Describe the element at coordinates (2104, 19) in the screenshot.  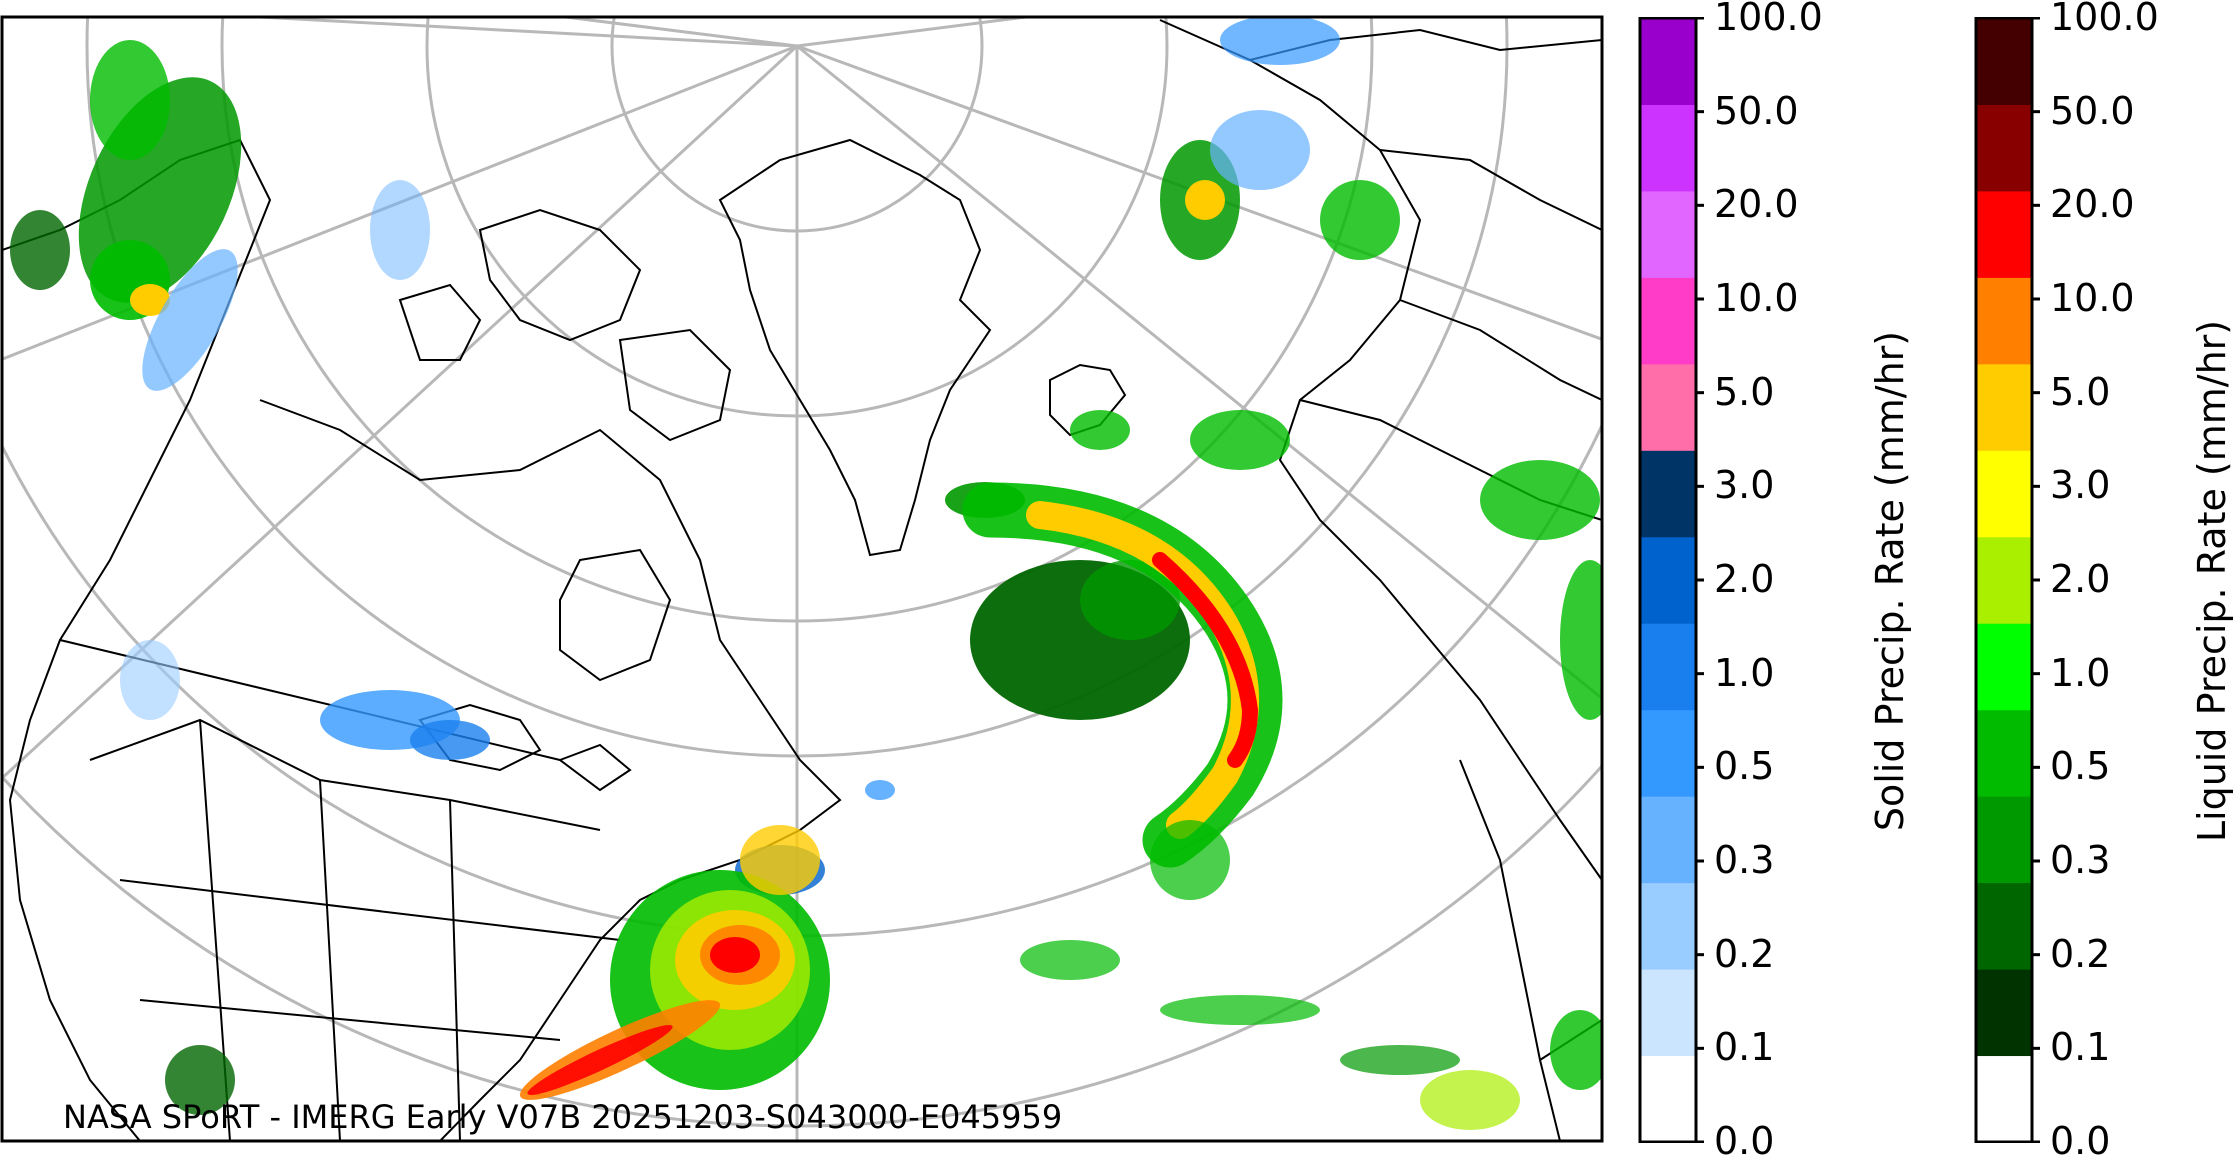
I see `liquid-colorbar-tick-label: 100.0` at that location.